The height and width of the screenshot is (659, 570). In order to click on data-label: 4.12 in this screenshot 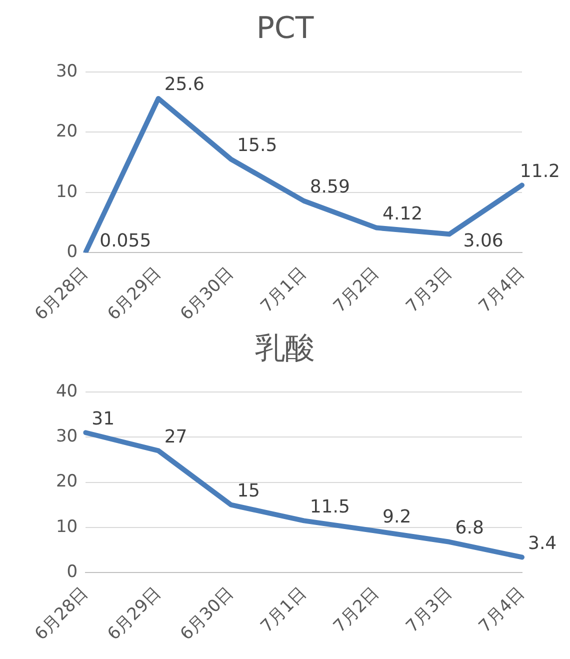, I will do `click(402, 213)`.